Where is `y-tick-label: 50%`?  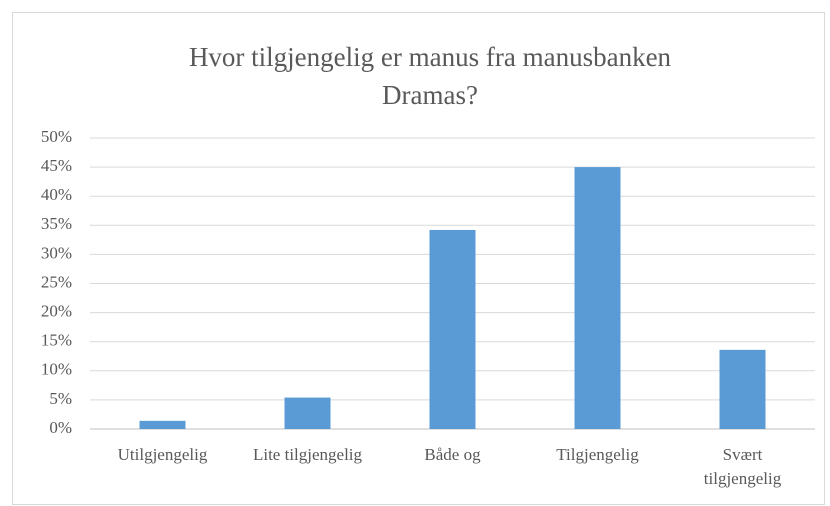 y-tick-label: 50% is located at coordinates (56, 136).